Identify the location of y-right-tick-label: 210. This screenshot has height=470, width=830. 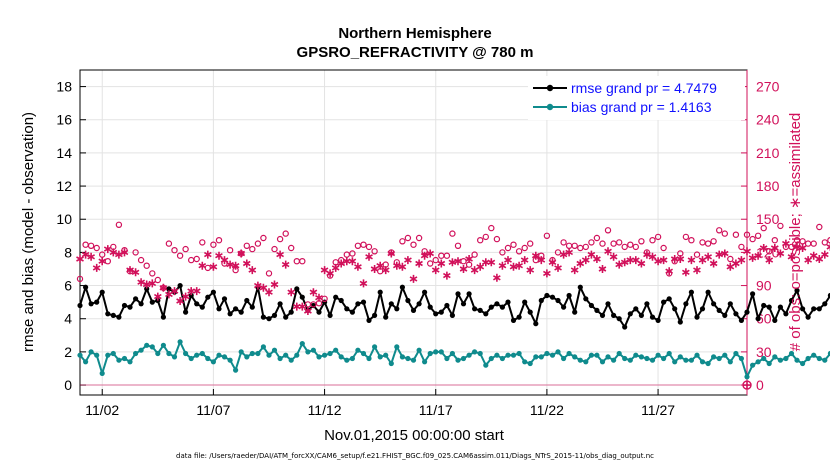
(768, 153).